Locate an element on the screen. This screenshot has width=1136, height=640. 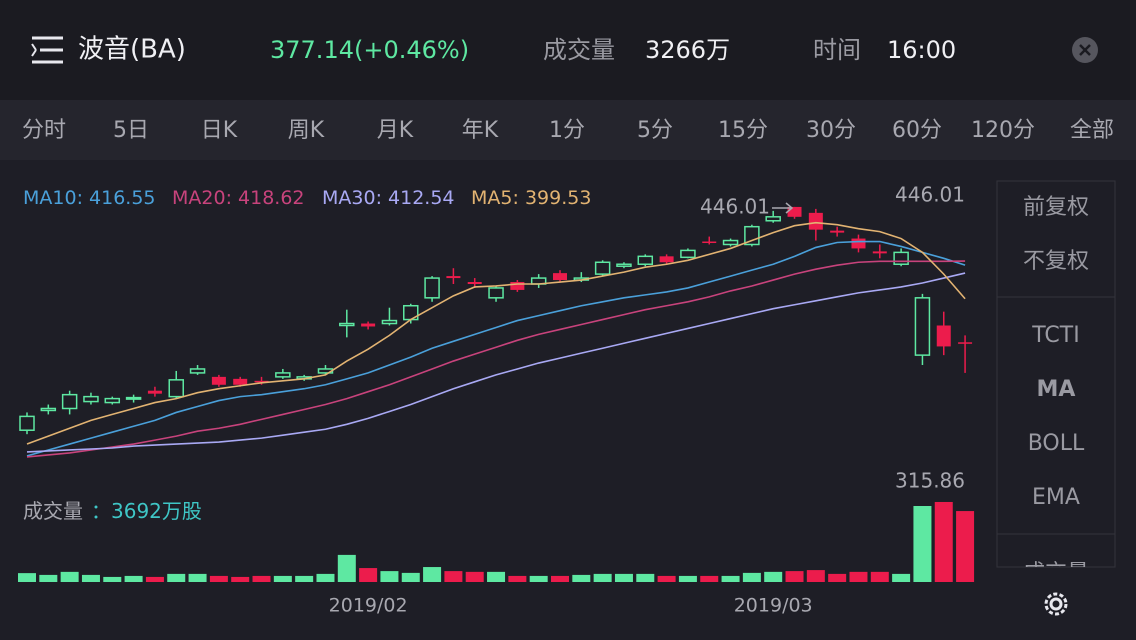
legend-entry: MA20: 418.62 is located at coordinates (238, 198).